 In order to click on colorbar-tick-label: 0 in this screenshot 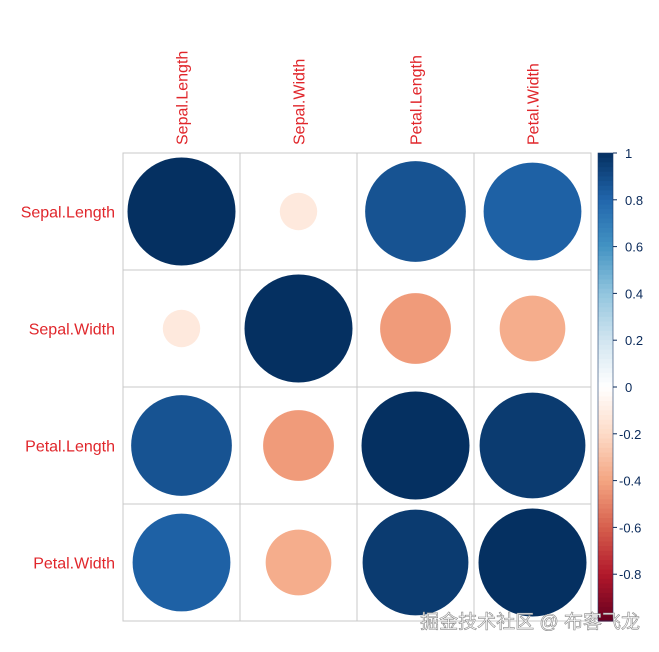, I will do `click(628, 387)`.